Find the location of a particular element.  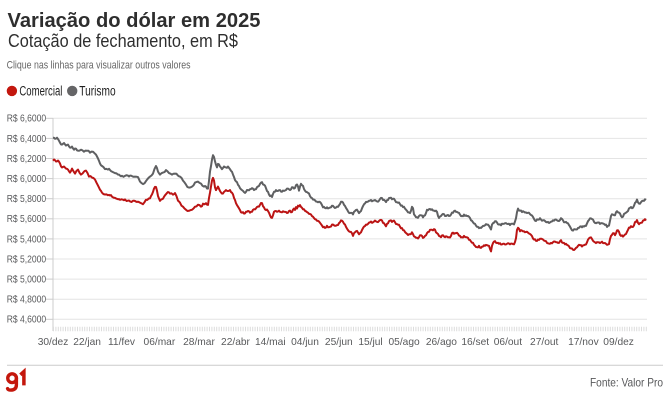

svg-text: 14/mai is located at coordinates (270, 342).